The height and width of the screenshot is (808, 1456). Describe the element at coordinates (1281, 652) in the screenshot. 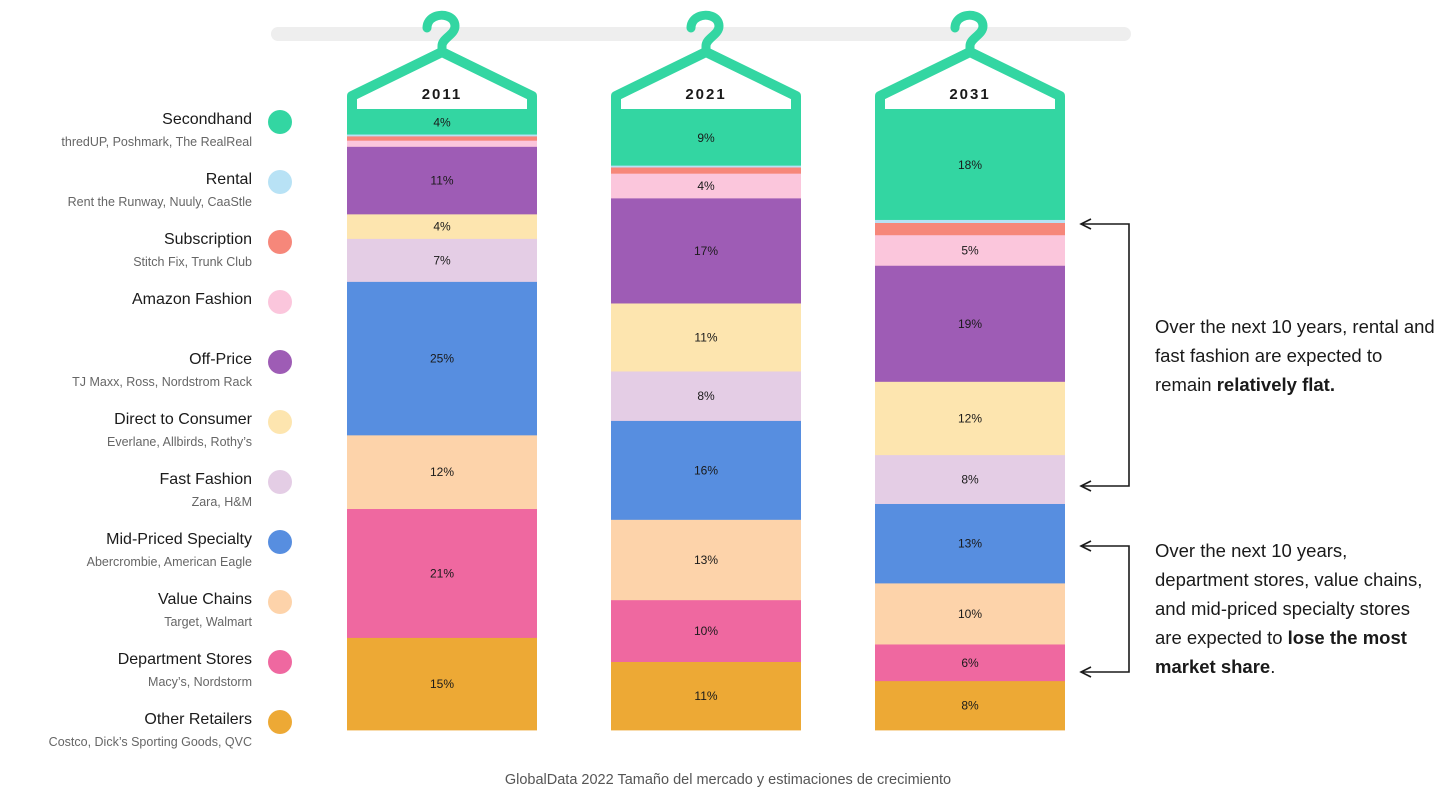

I see `note-lose-emphasis: lose the most market share` at that location.